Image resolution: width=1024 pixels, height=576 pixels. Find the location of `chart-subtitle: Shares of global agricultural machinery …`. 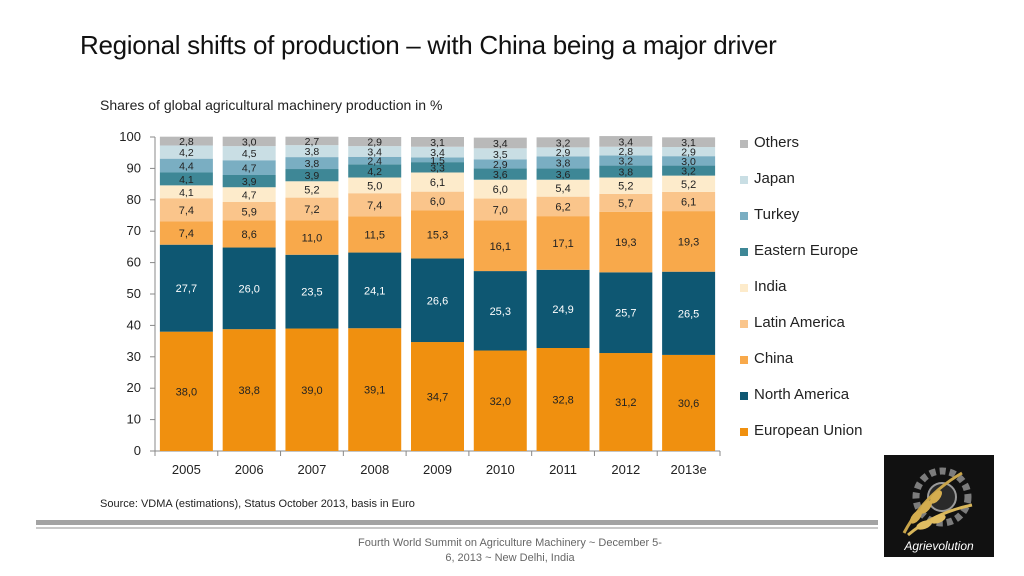

chart-subtitle: Shares of global agricultural machinery … is located at coordinates (271, 105).